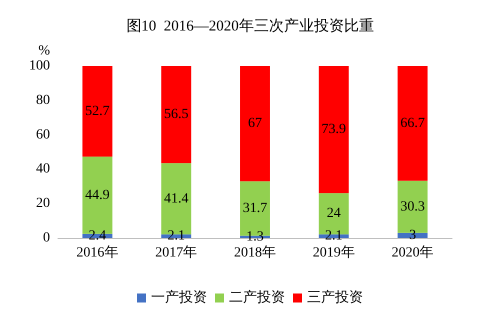 The width and height of the screenshot is (500, 326). What do you see at coordinates (43, 100) in the screenshot?
I see `y-tick-label: 80` at bounding box center [43, 100].